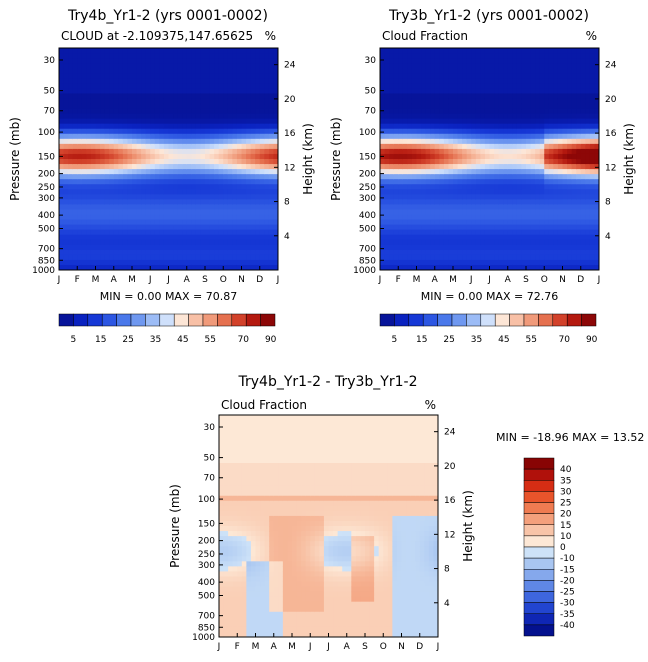  I want to click on y-tick-label: 1000, so click(43, 271).